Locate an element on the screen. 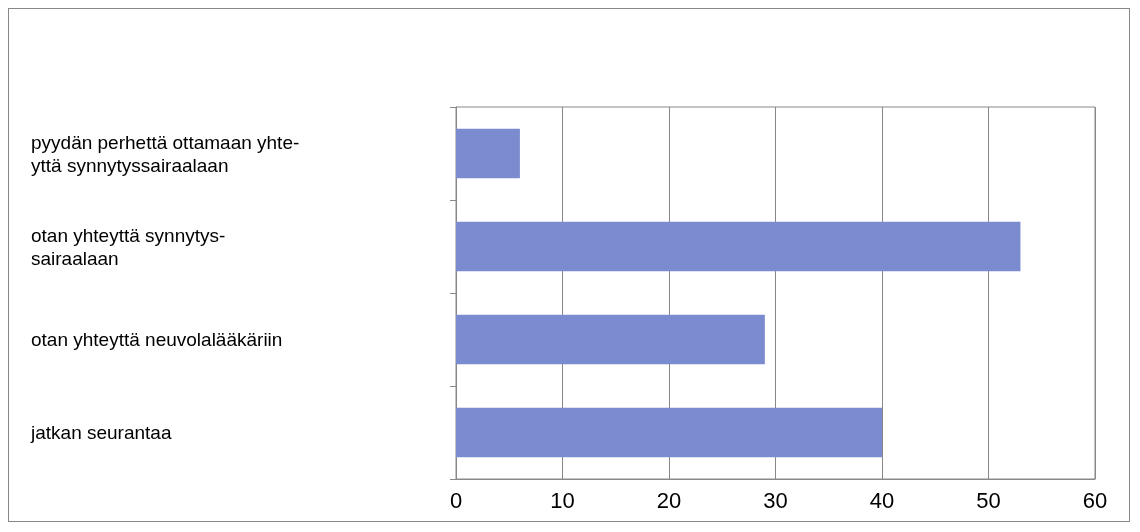 The height and width of the screenshot is (532, 1140). y-tick-label: pyydän perhettä ottamaan yhte- yttä synnytyssairaalaan is located at coordinates (165, 153).